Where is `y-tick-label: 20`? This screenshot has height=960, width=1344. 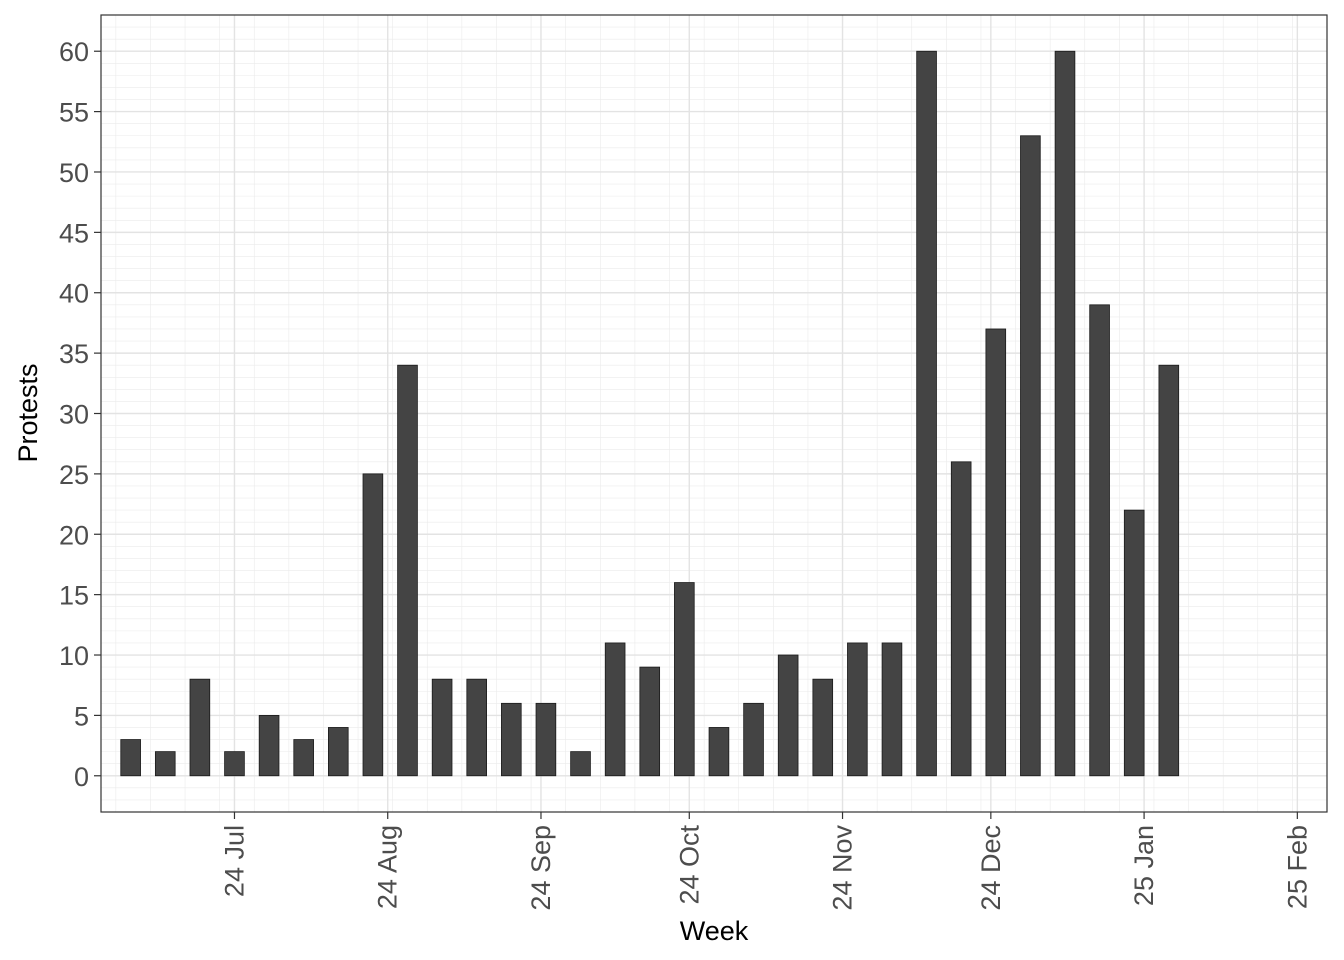
y-tick-label: 20 is located at coordinates (74, 535).